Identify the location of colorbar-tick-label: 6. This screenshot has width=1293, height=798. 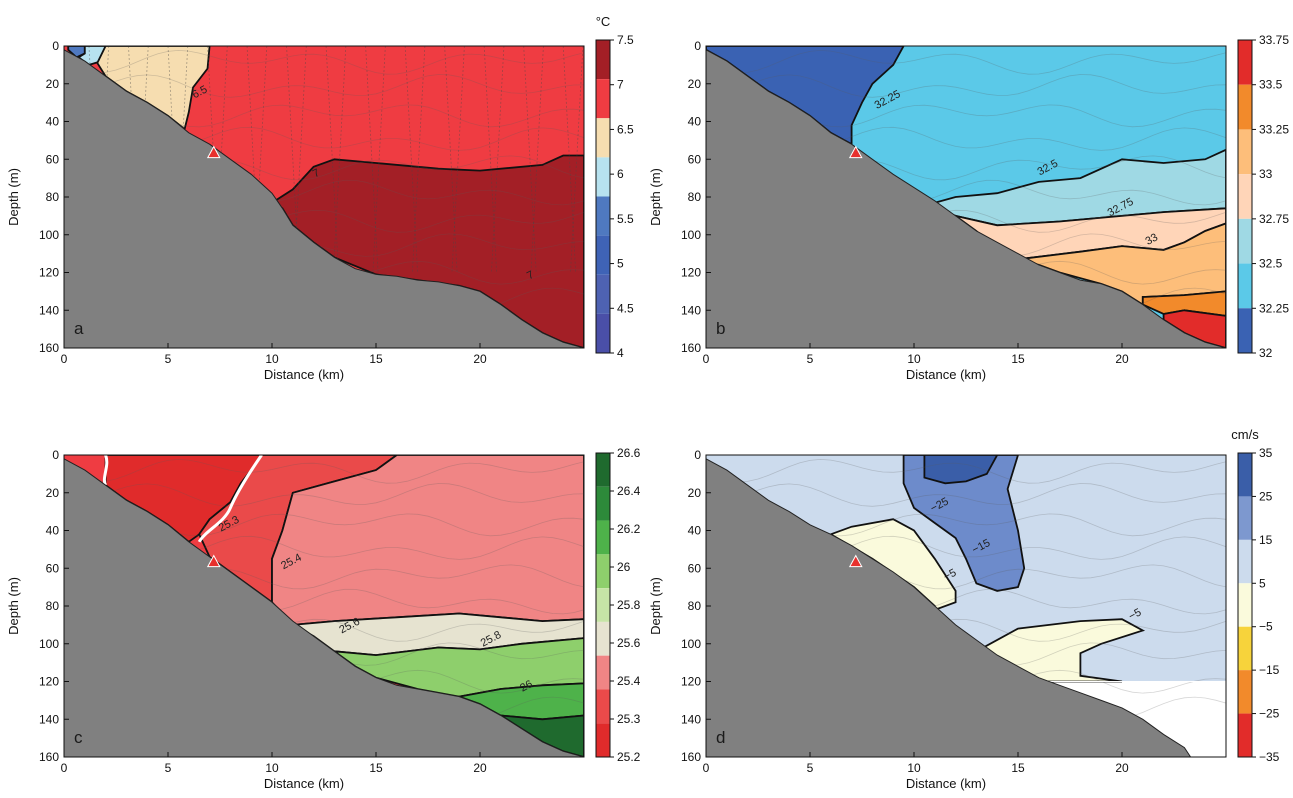
(620, 174).